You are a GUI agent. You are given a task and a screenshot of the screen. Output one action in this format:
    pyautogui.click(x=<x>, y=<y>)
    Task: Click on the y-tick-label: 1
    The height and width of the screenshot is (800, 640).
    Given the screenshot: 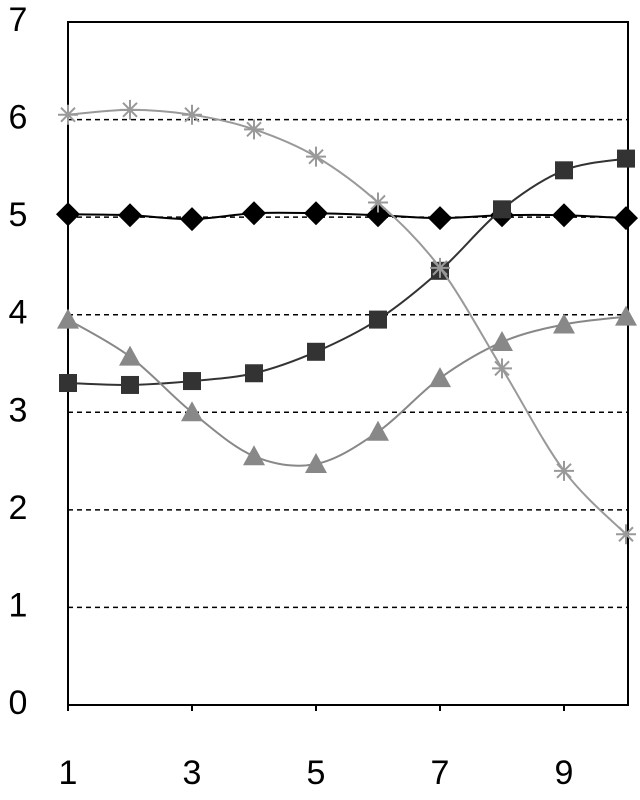 What is the action you would take?
    pyautogui.click(x=18, y=605)
    